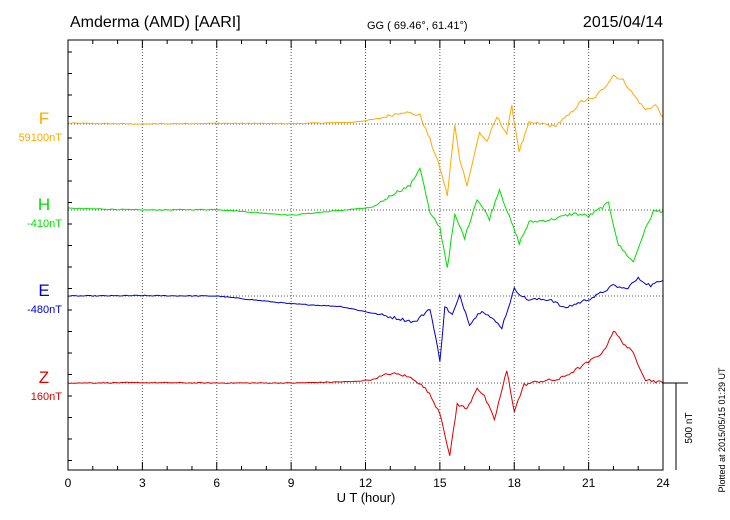 This screenshot has width=730, height=520. Describe the element at coordinates (515, 483) in the screenshot. I see `x-tick-label: 18` at that location.